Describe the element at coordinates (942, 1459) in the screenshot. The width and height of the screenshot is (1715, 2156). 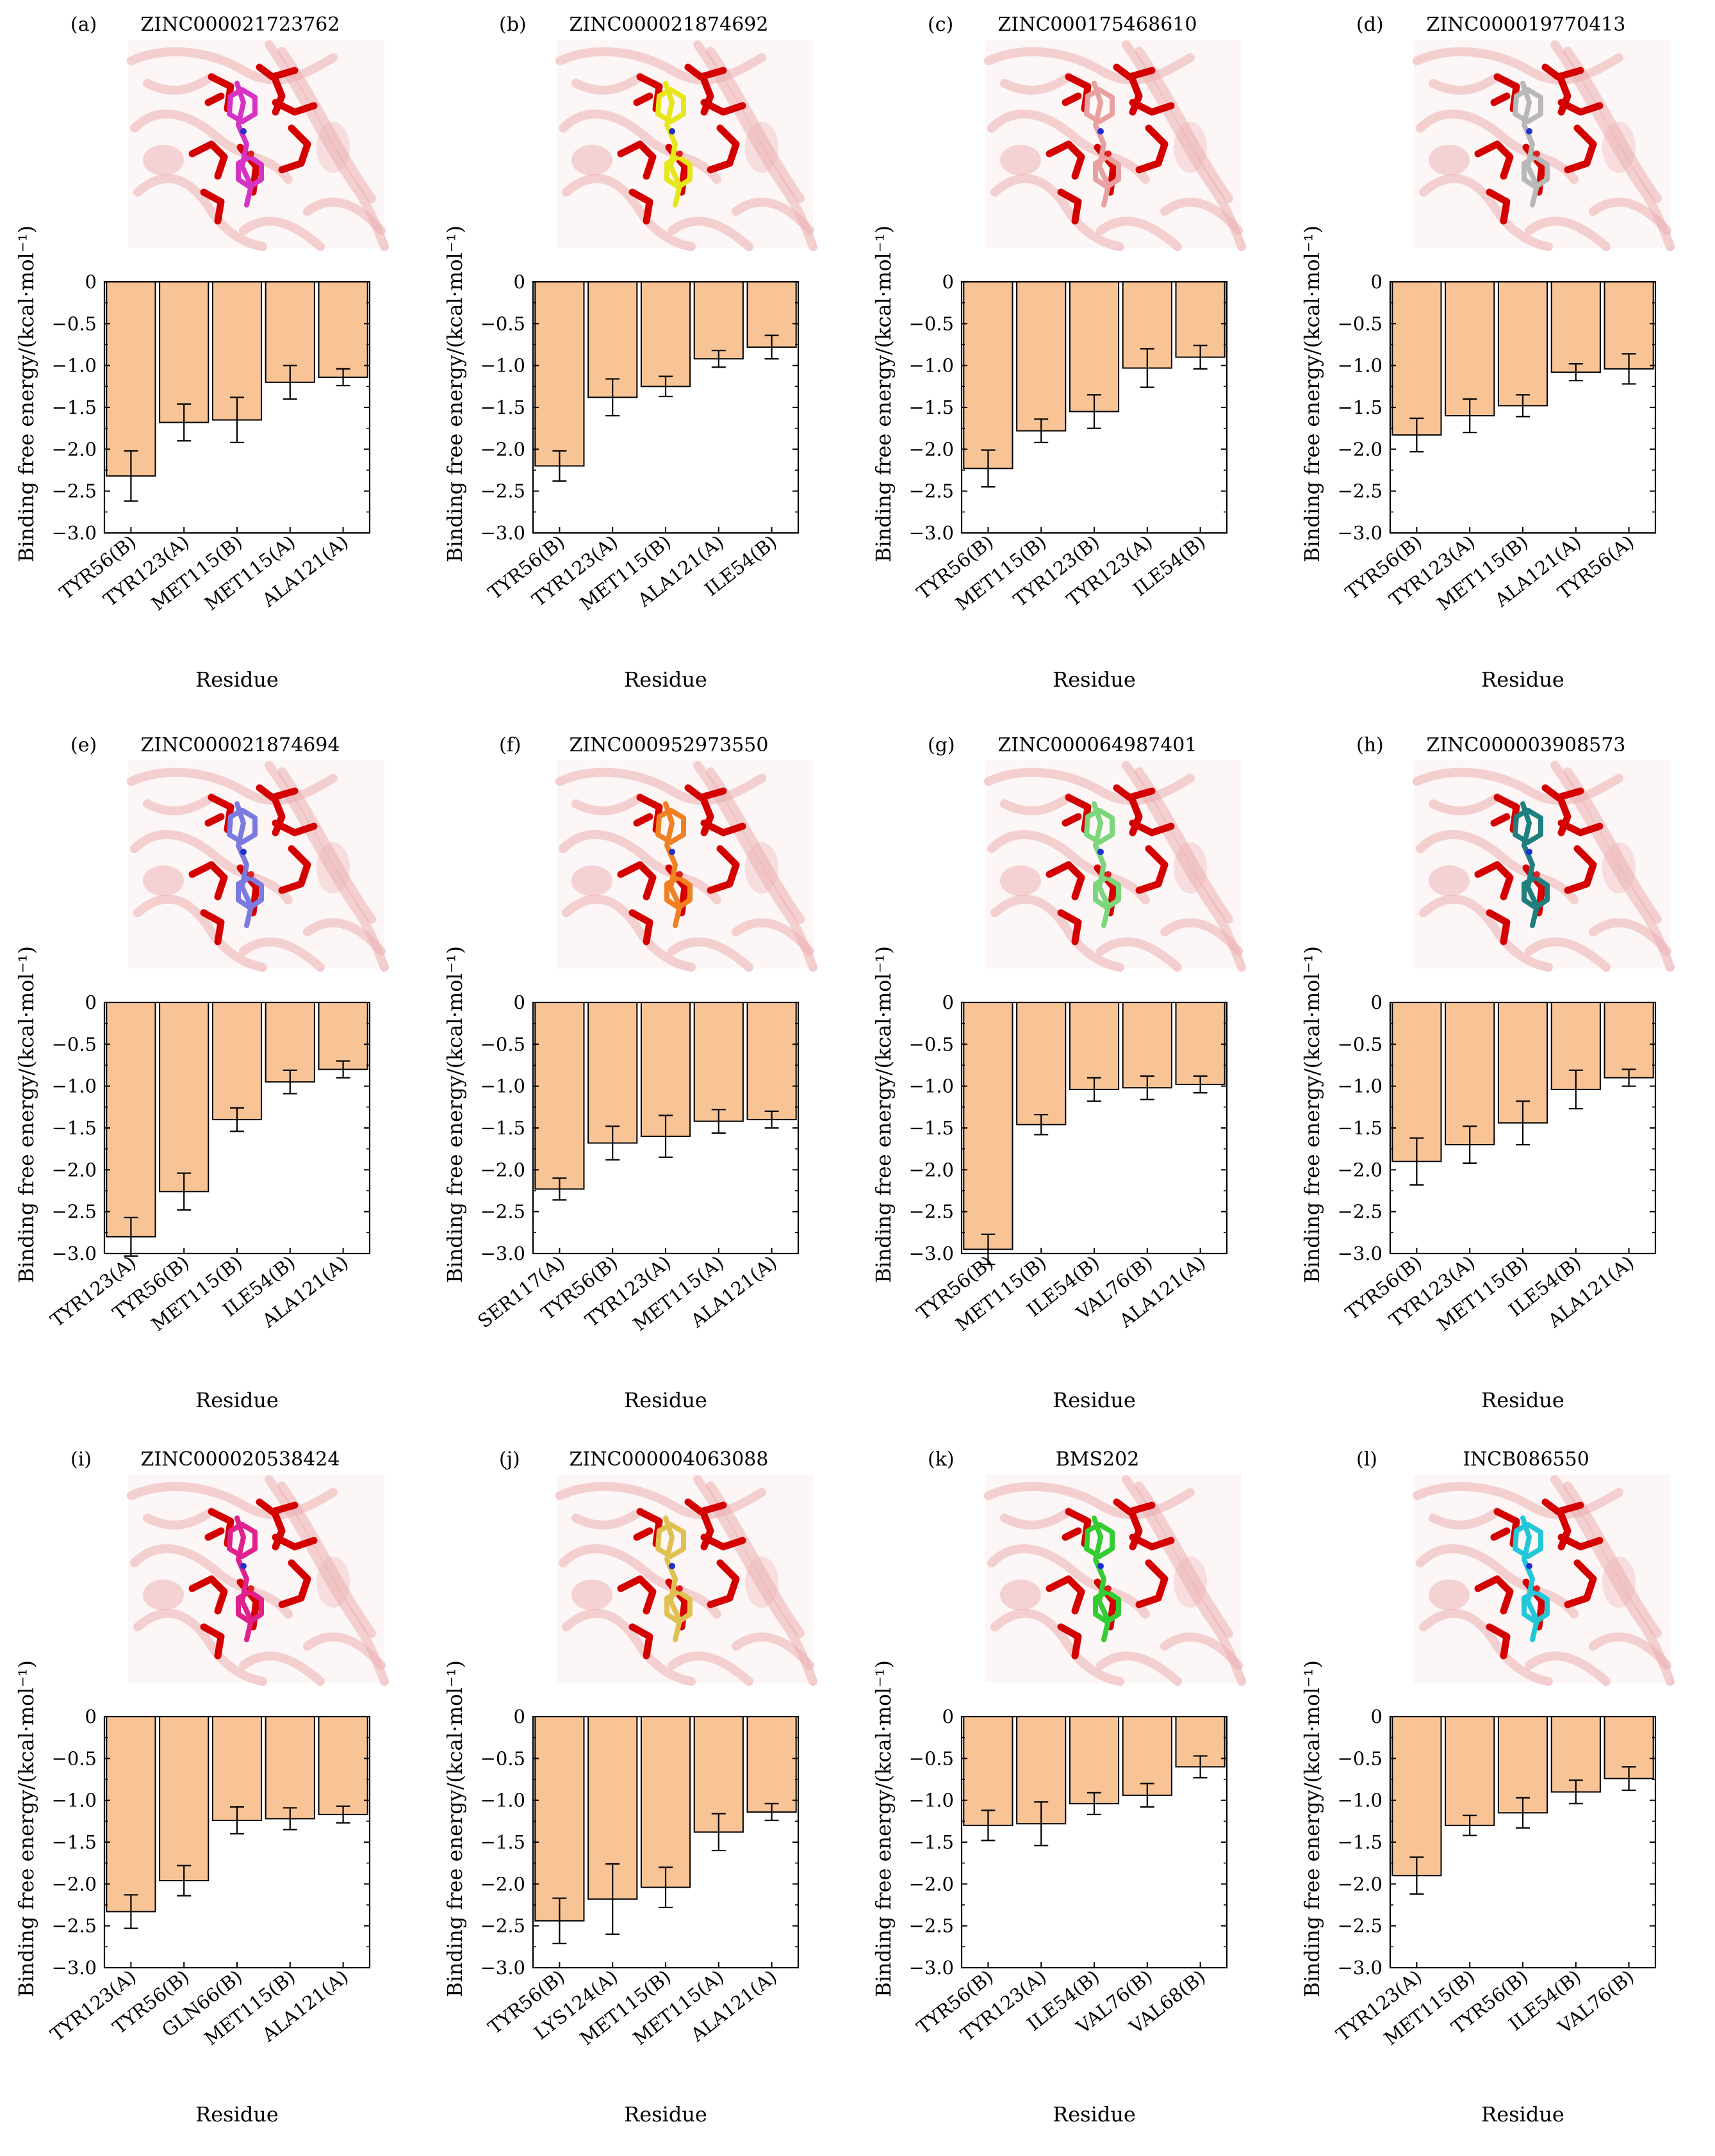
I see `panel-label: (k)` at that location.